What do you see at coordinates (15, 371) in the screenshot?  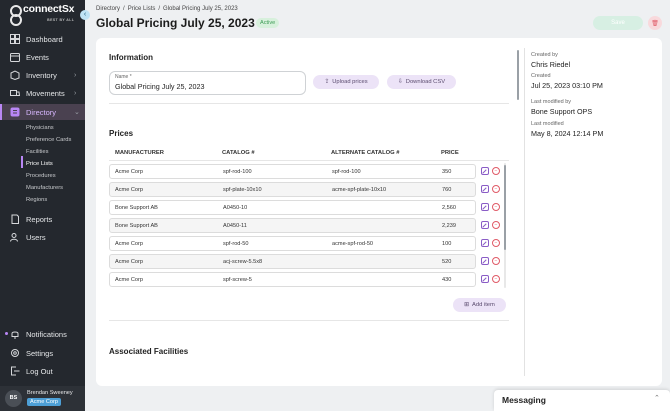 I see `logout-icon` at bounding box center [15, 371].